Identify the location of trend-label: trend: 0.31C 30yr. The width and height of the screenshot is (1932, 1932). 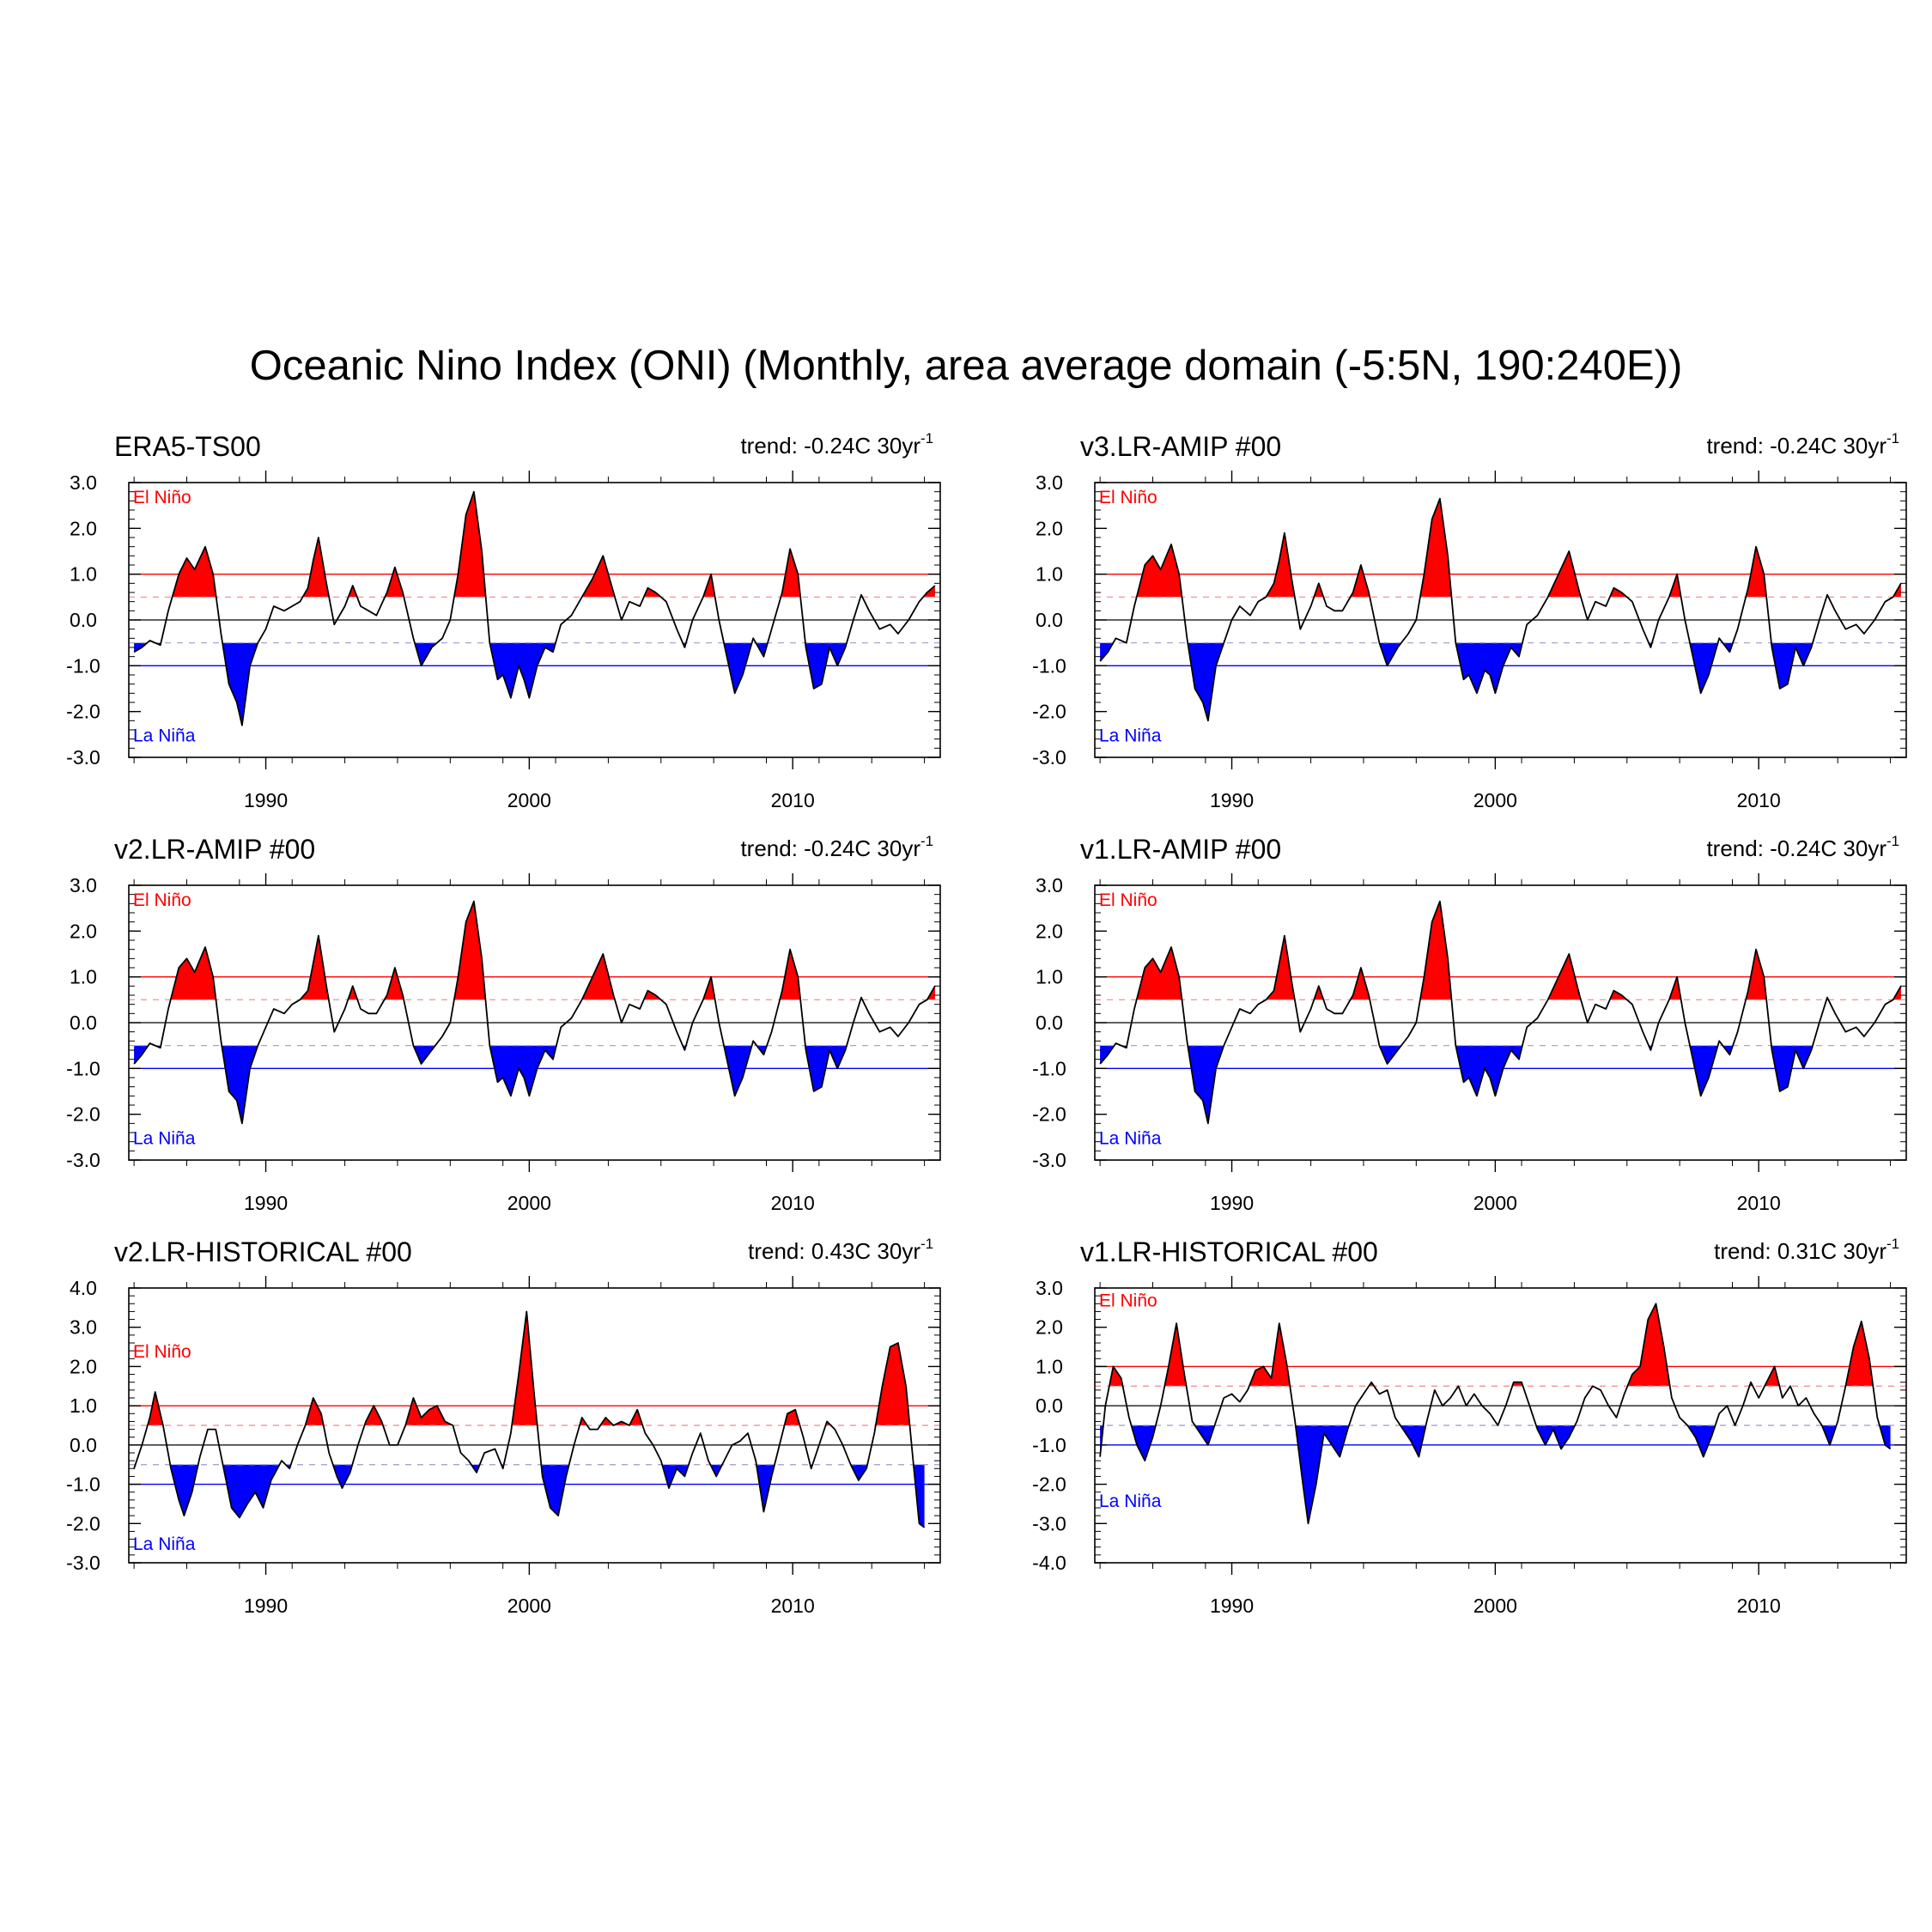
(1800, 1251).